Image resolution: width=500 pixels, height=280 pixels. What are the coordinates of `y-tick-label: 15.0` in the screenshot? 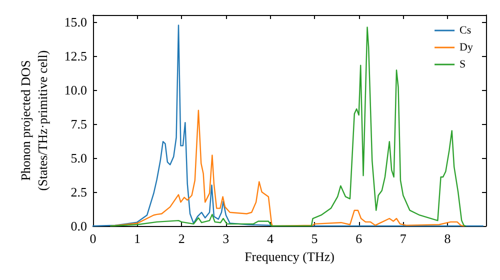 It's located at (75, 22).